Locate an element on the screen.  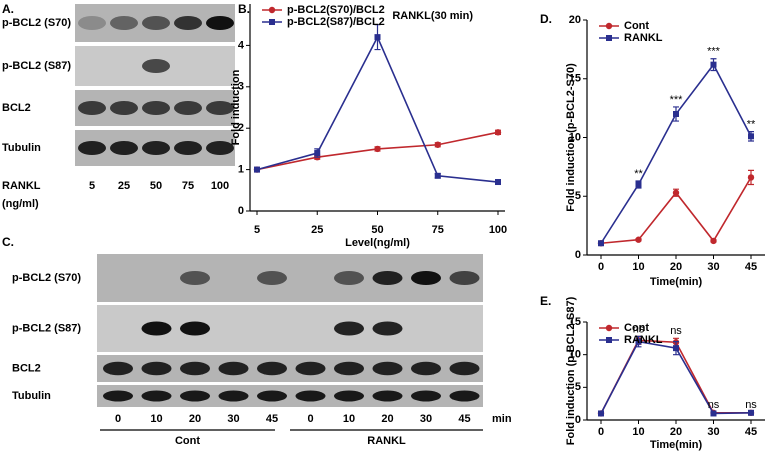
panel-label: C. is located at coordinates (8, 242).